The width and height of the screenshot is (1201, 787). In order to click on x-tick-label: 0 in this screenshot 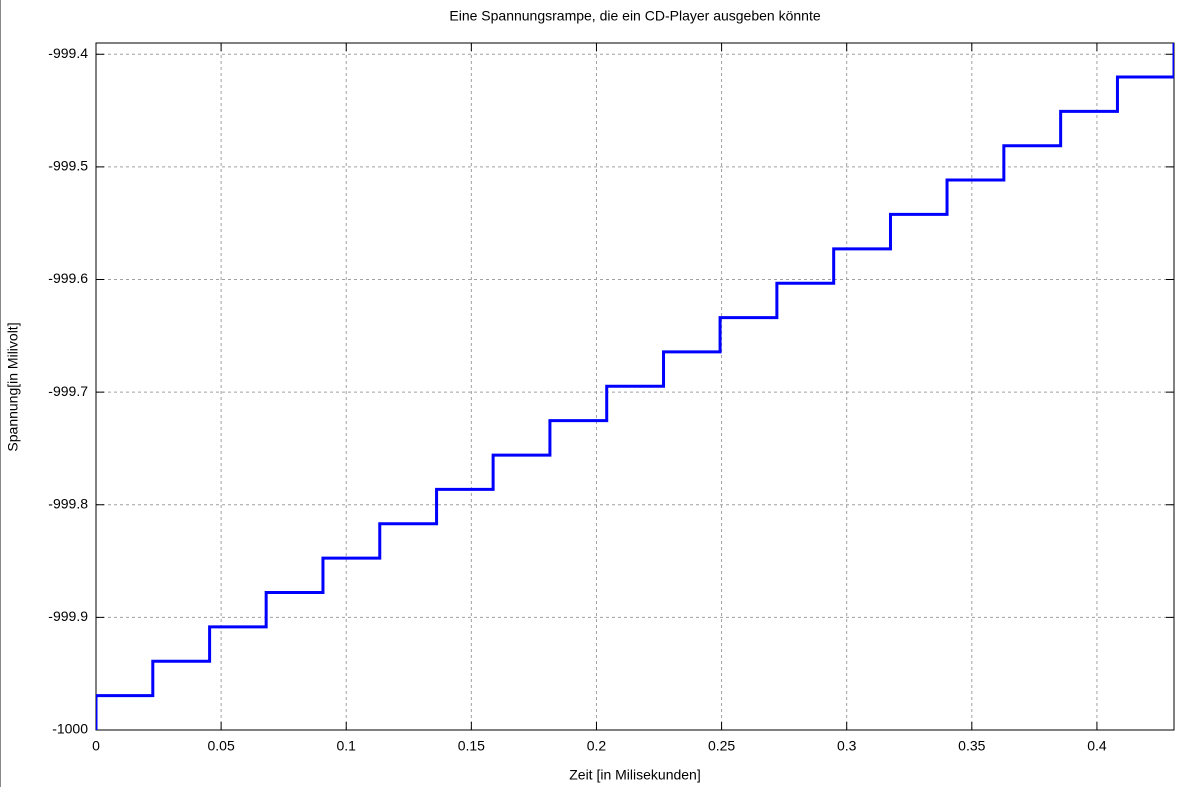, I will do `click(96, 746)`.